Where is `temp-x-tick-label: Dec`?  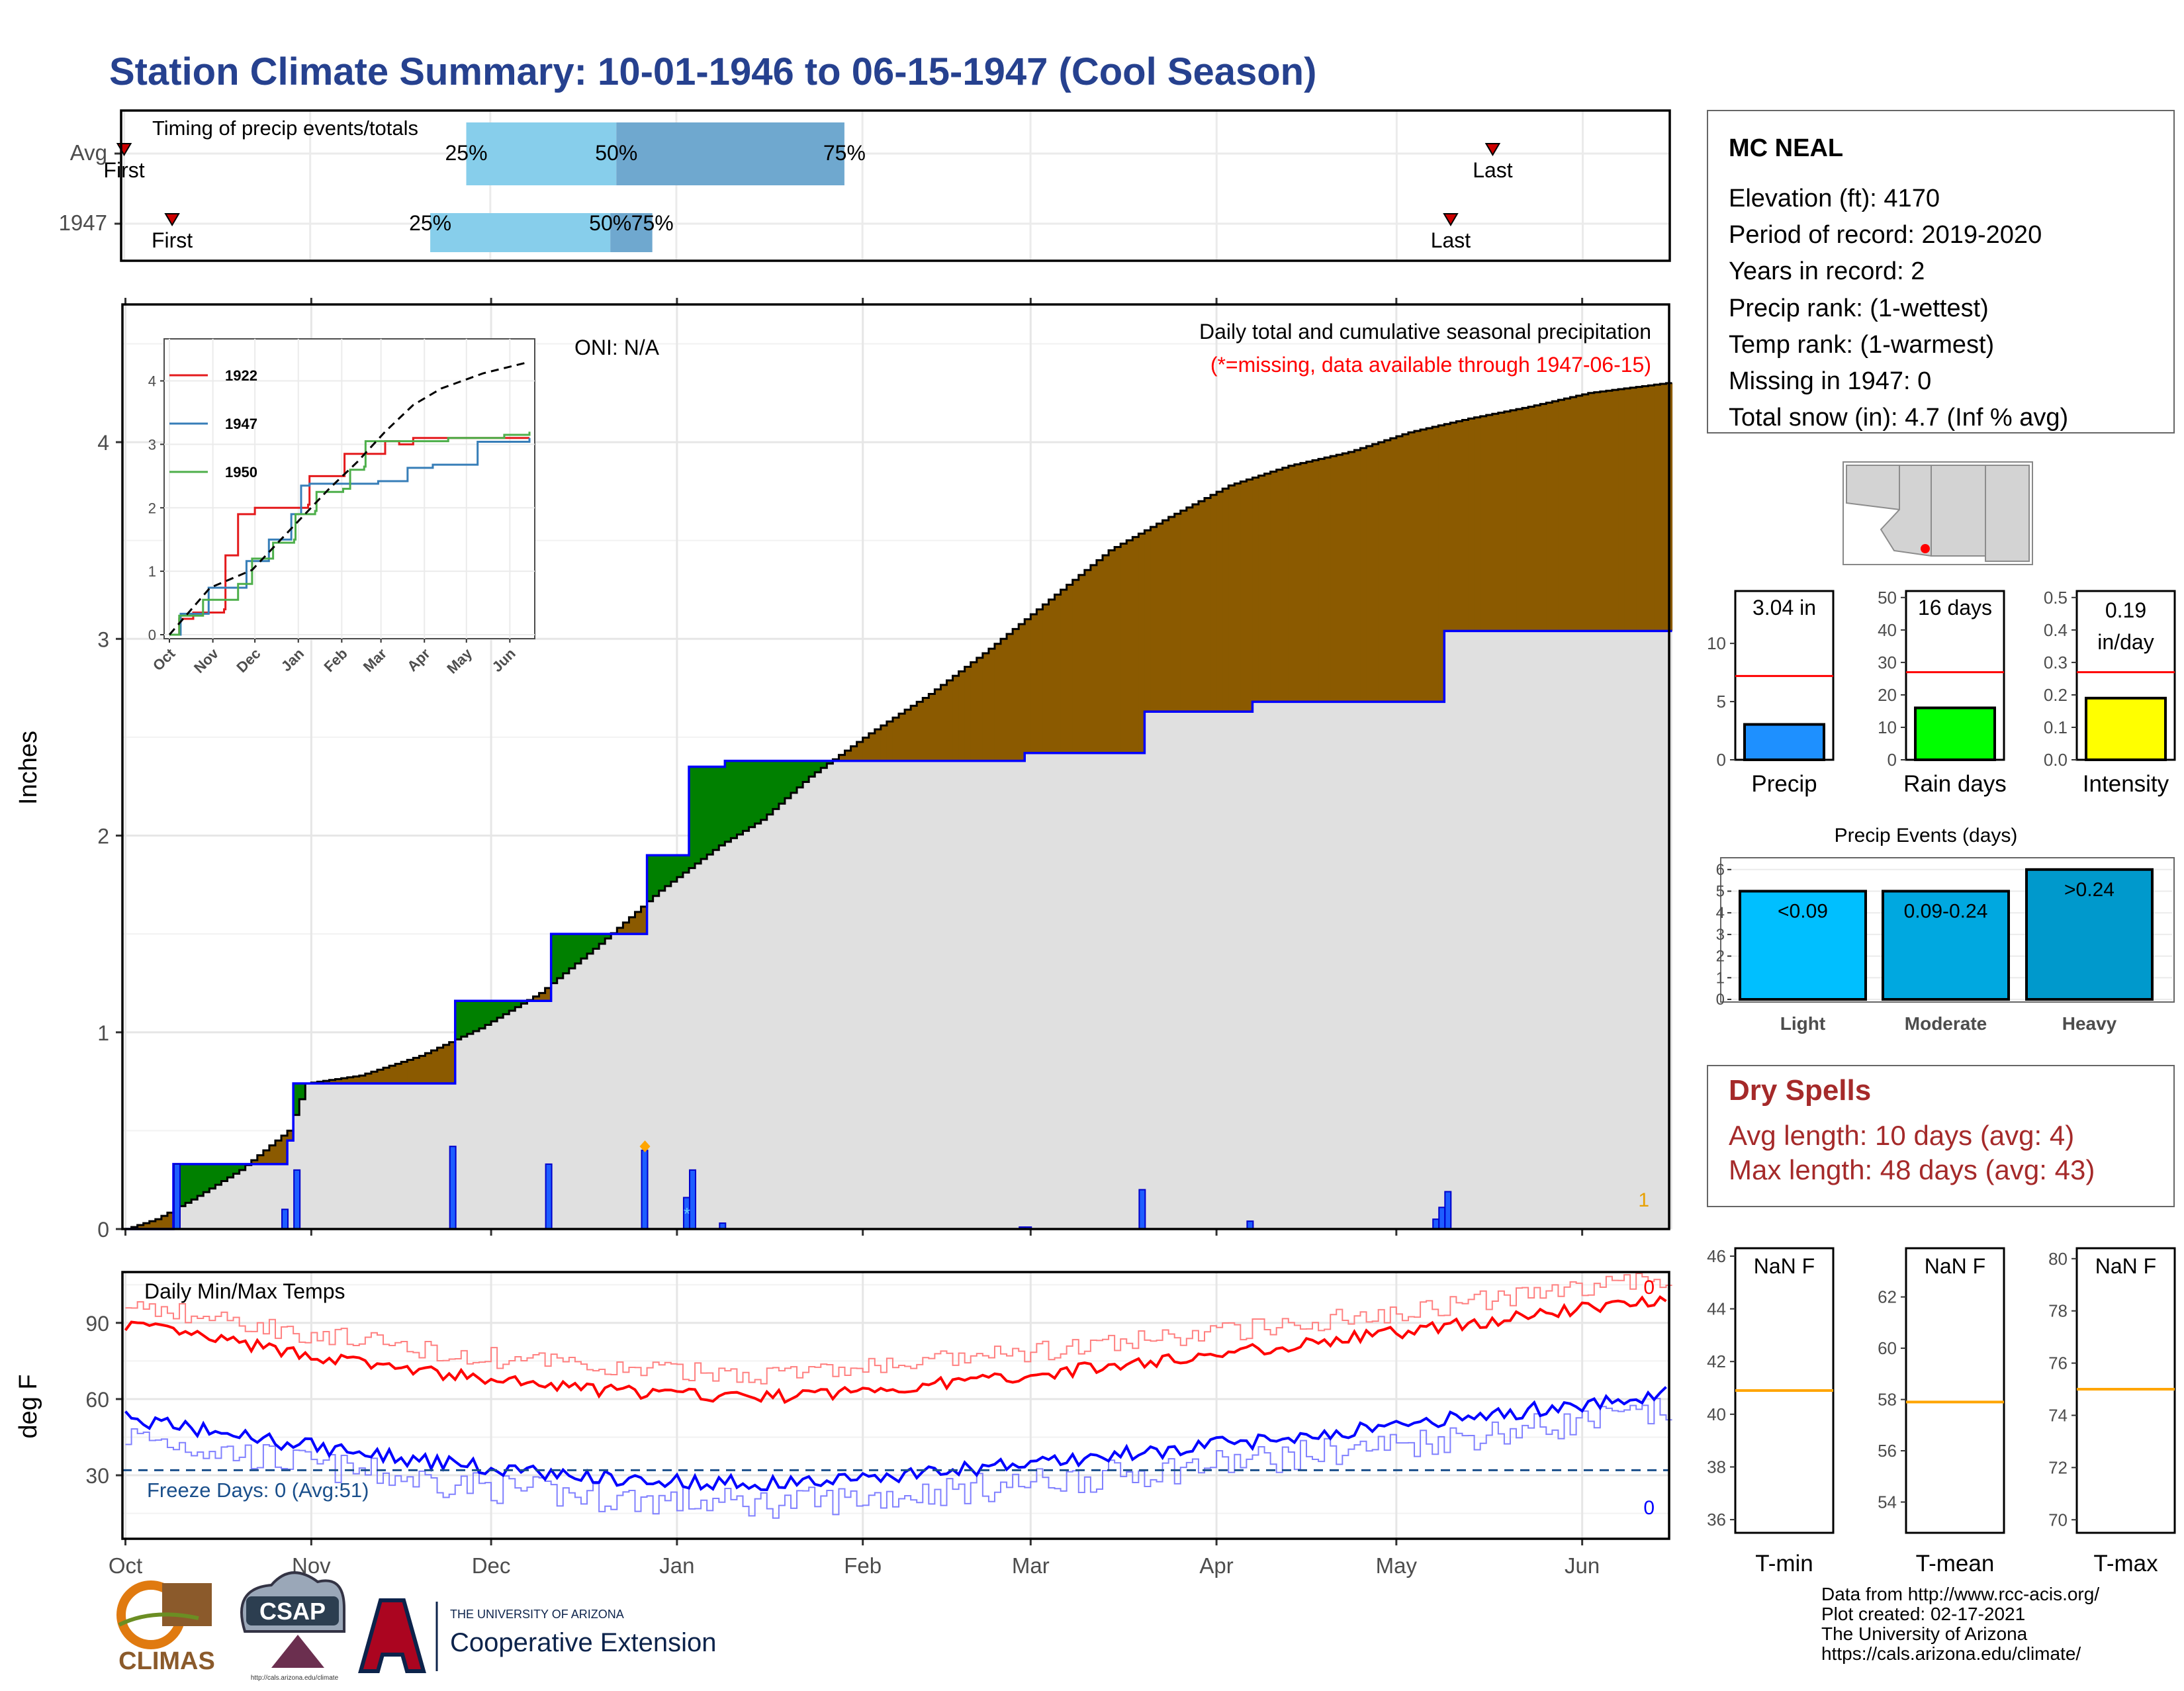
temp-x-tick-label: Dec is located at coordinates (491, 1565).